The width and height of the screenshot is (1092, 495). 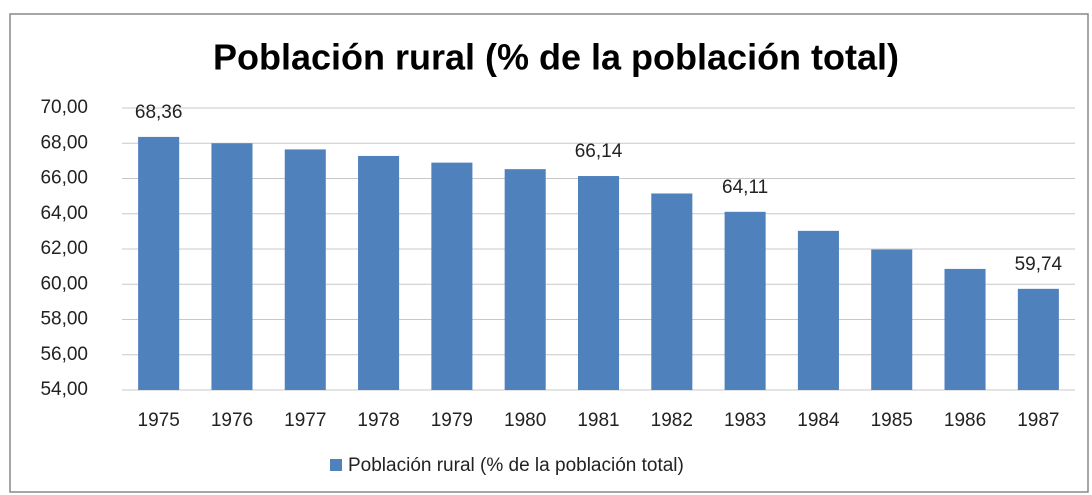 I want to click on y-tick-label: 56,00, so click(x=64, y=354).